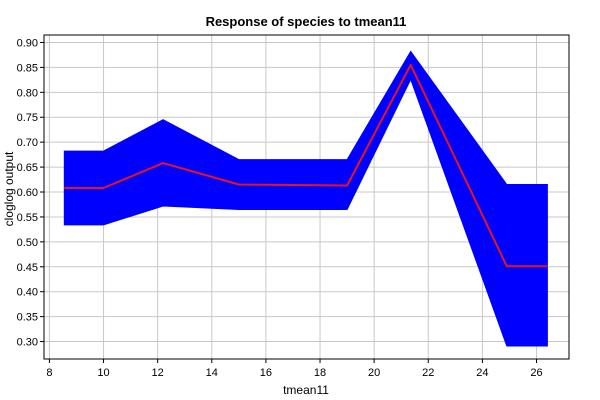 Image resolution: width=600 pixels, height=400 pixels. Describe the element at coordinates (27, 68) in the screenshot. I see `y-tick-label: 0.85` at that location.